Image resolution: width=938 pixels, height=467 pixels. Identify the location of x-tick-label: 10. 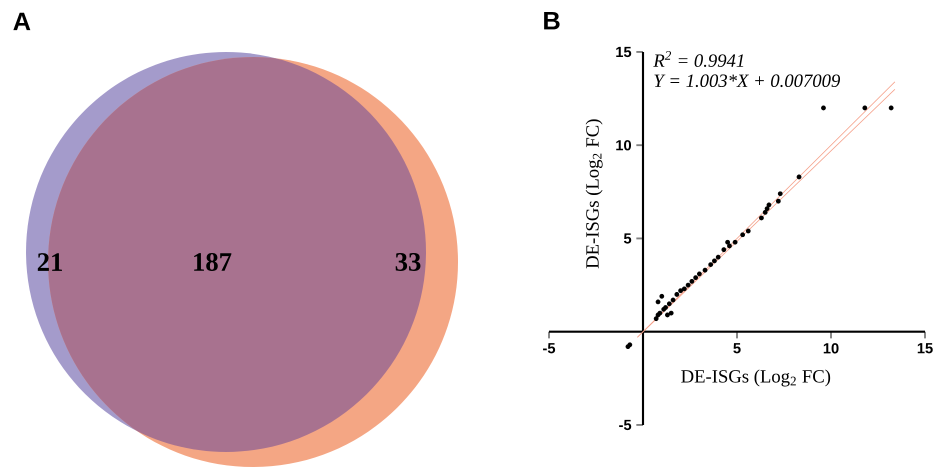
(831, 348).